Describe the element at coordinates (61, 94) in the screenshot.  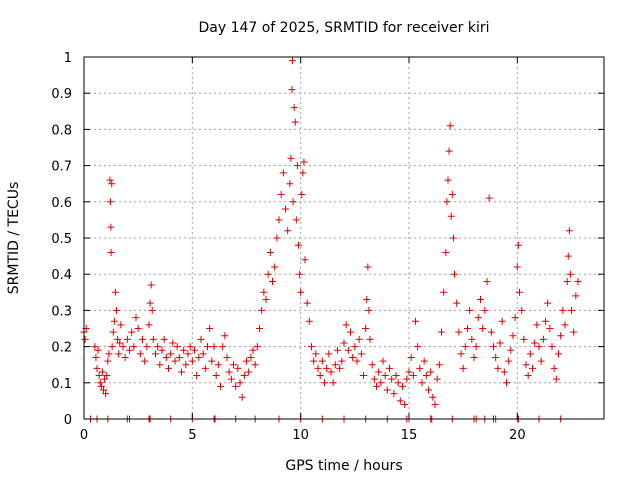
I see `y-tick-label: 0.9` at that location.